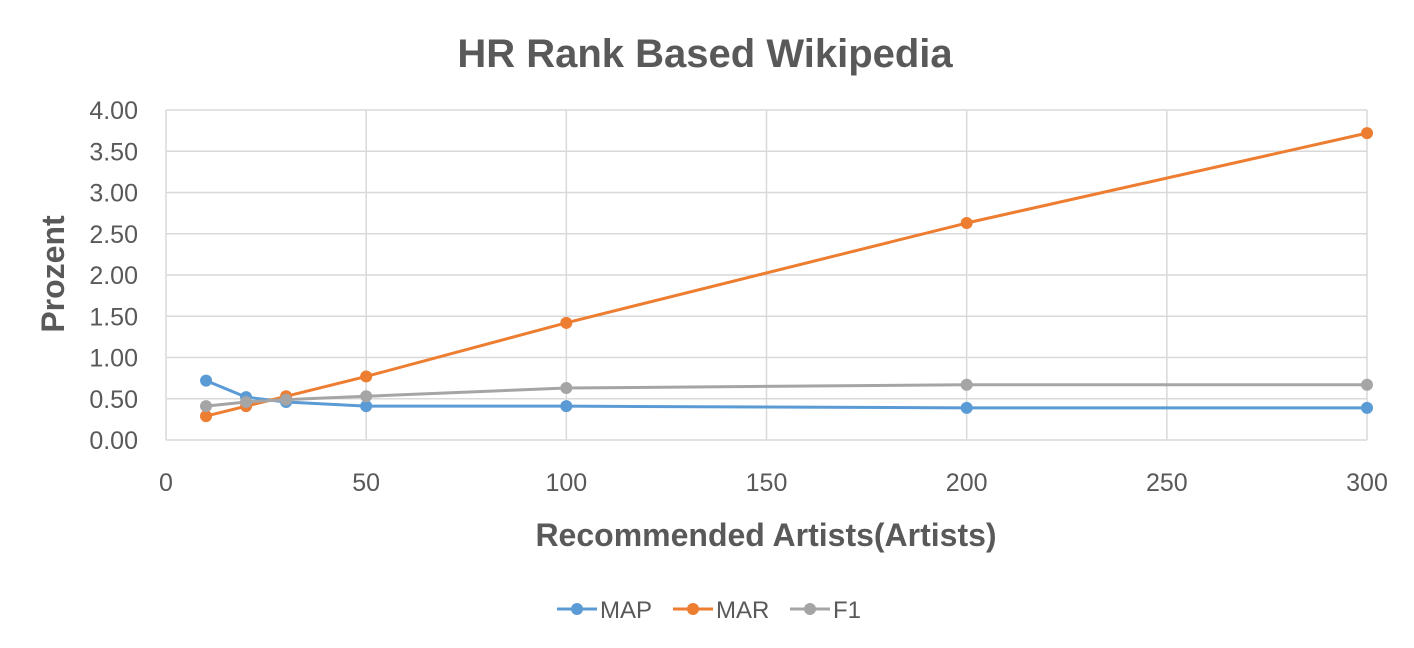 This screenshot has width=1414, height=648. What do you see at coordinates (786, 395) in the screenshot?
I see `series-f1` at bounding box center [786, 395].